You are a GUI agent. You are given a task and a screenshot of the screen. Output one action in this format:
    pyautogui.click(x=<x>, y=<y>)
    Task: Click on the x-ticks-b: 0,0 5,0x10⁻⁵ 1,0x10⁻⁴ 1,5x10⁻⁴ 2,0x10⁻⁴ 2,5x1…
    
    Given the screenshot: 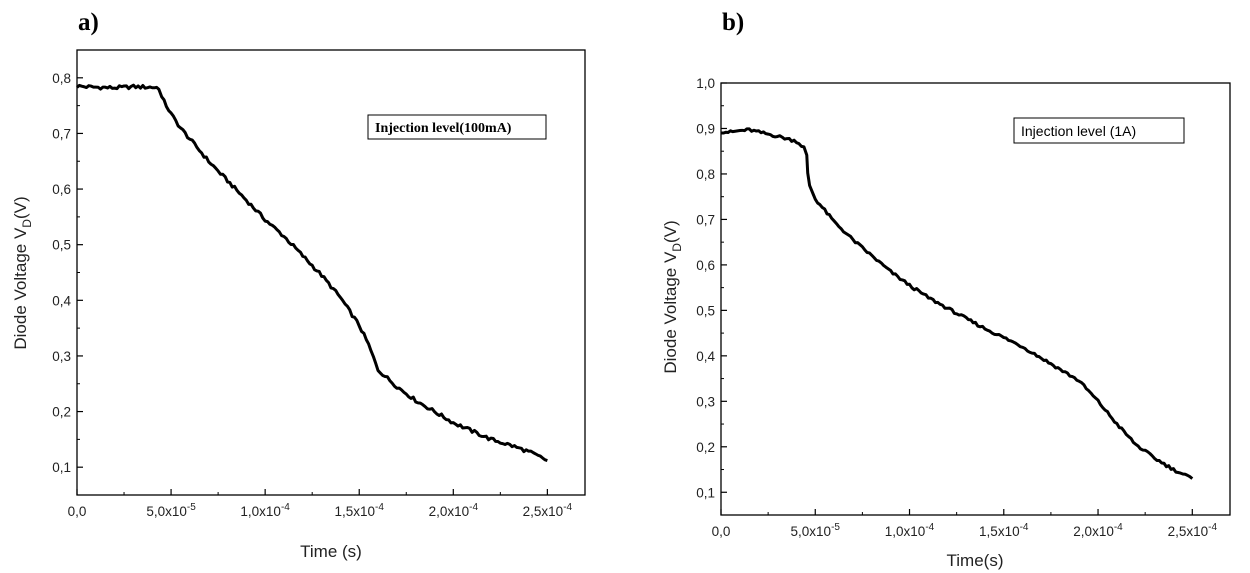 What is the action you would take?
    pyautogui.click(x=965, y=524)
    